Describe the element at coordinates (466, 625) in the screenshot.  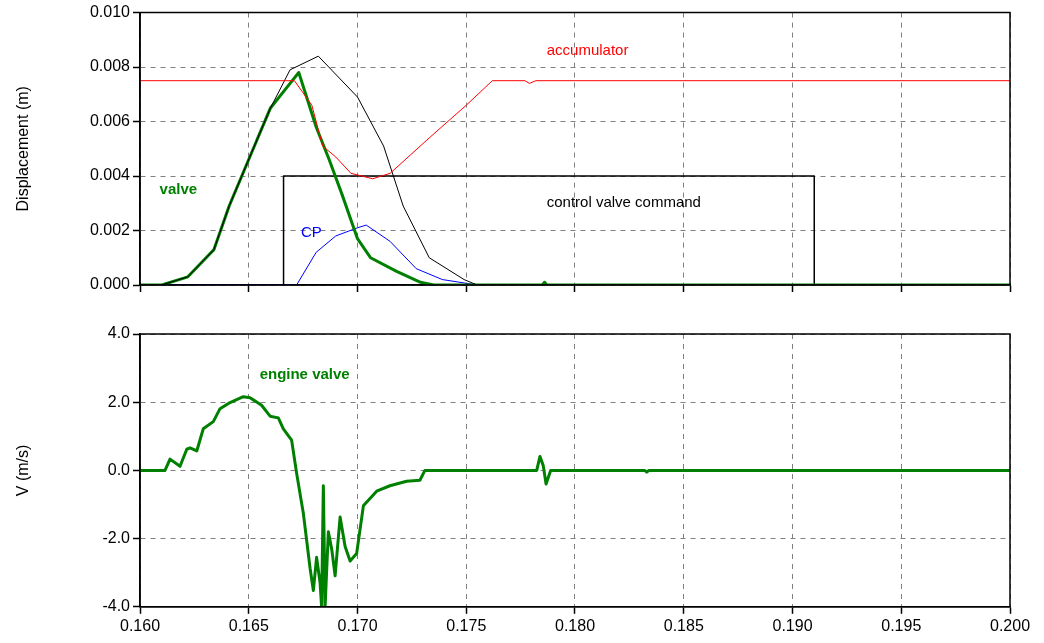
I see `x-tick-label: 0.175` at that location.